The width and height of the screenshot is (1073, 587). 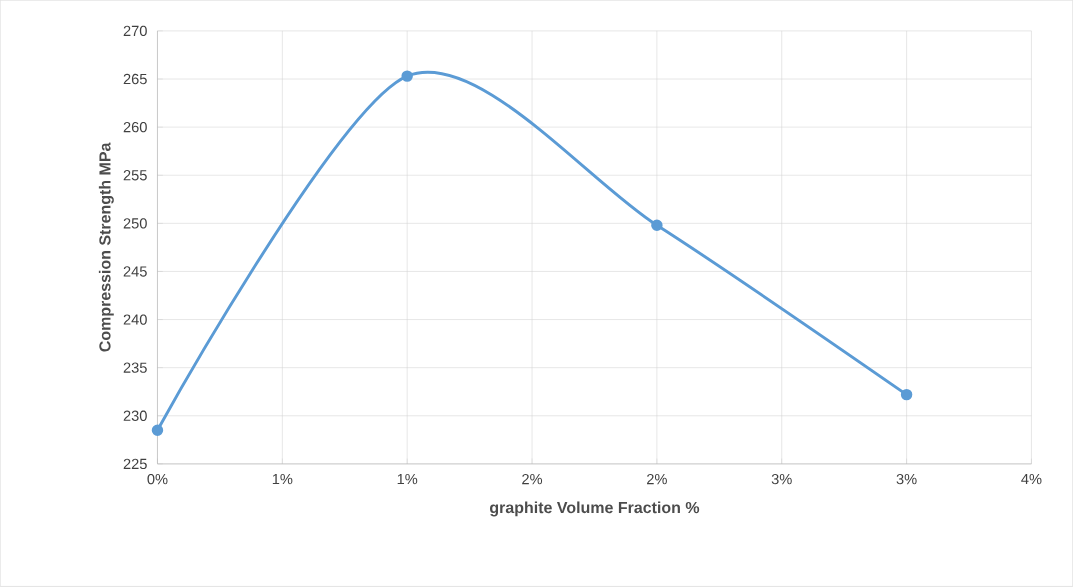 What do you see at coordinates (135, 319) in the screenshot?
I see `y-tick-label: 240` at bounding box center [135, 319].